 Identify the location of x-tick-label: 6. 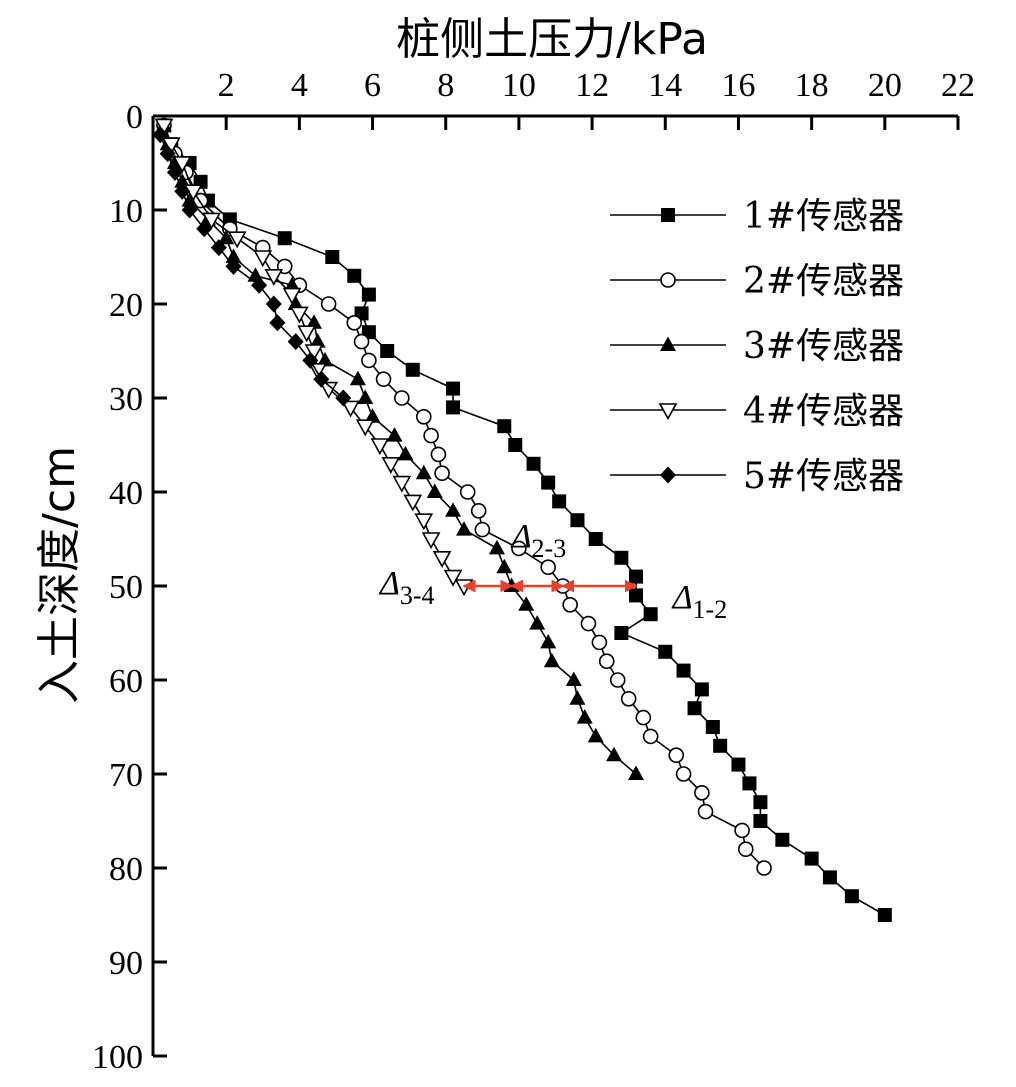
(372, 85).